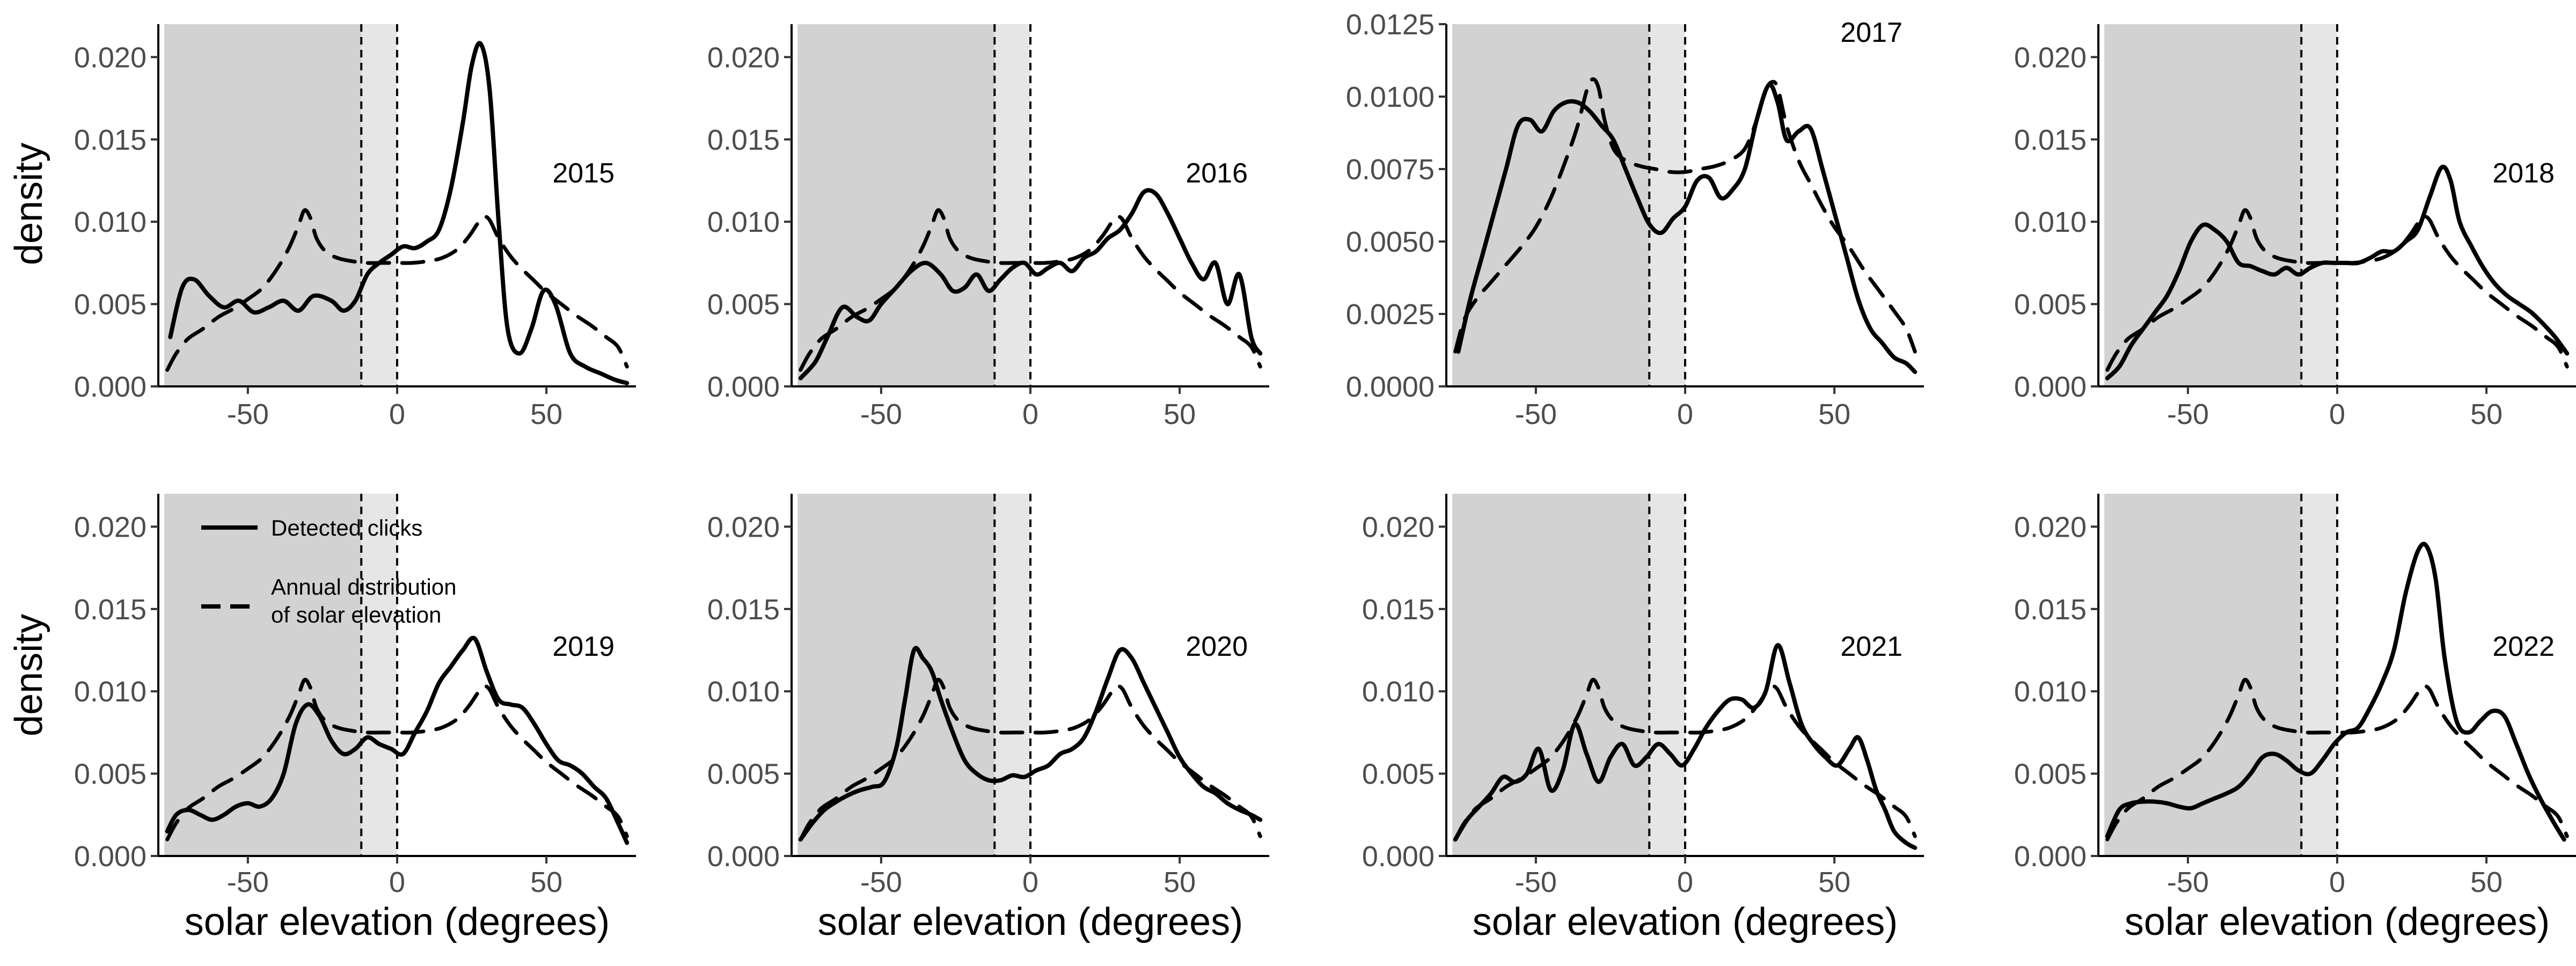 This screenshot has height=966, width=2576. What do you see at coordinates (1390, 314) in the screenshot?
I see `y-tick-label: 0.0025` at bounding box center [1390, 314].